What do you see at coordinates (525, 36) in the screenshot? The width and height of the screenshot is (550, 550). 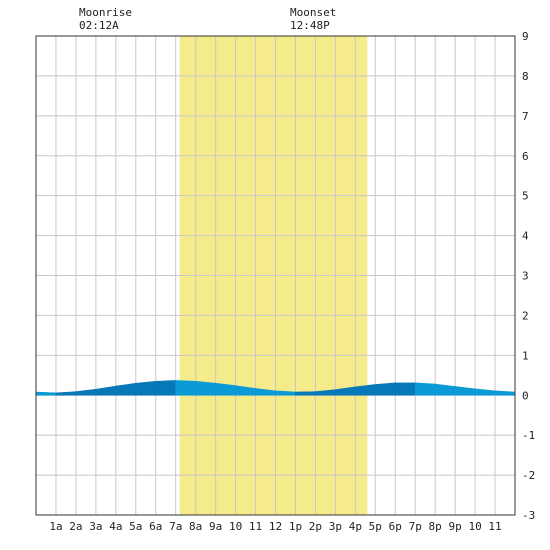 I see `y-tick-label: 9` at bounding box center [525, 36].